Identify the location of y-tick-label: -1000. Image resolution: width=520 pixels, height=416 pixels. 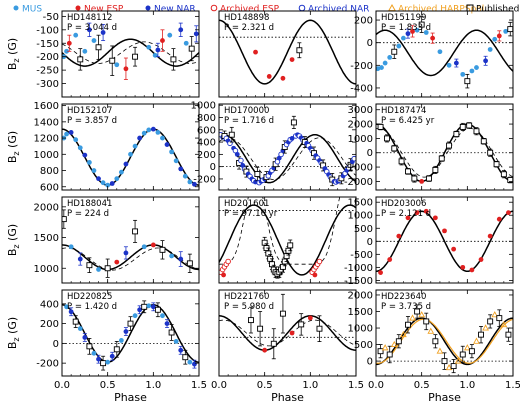
(358, 268).